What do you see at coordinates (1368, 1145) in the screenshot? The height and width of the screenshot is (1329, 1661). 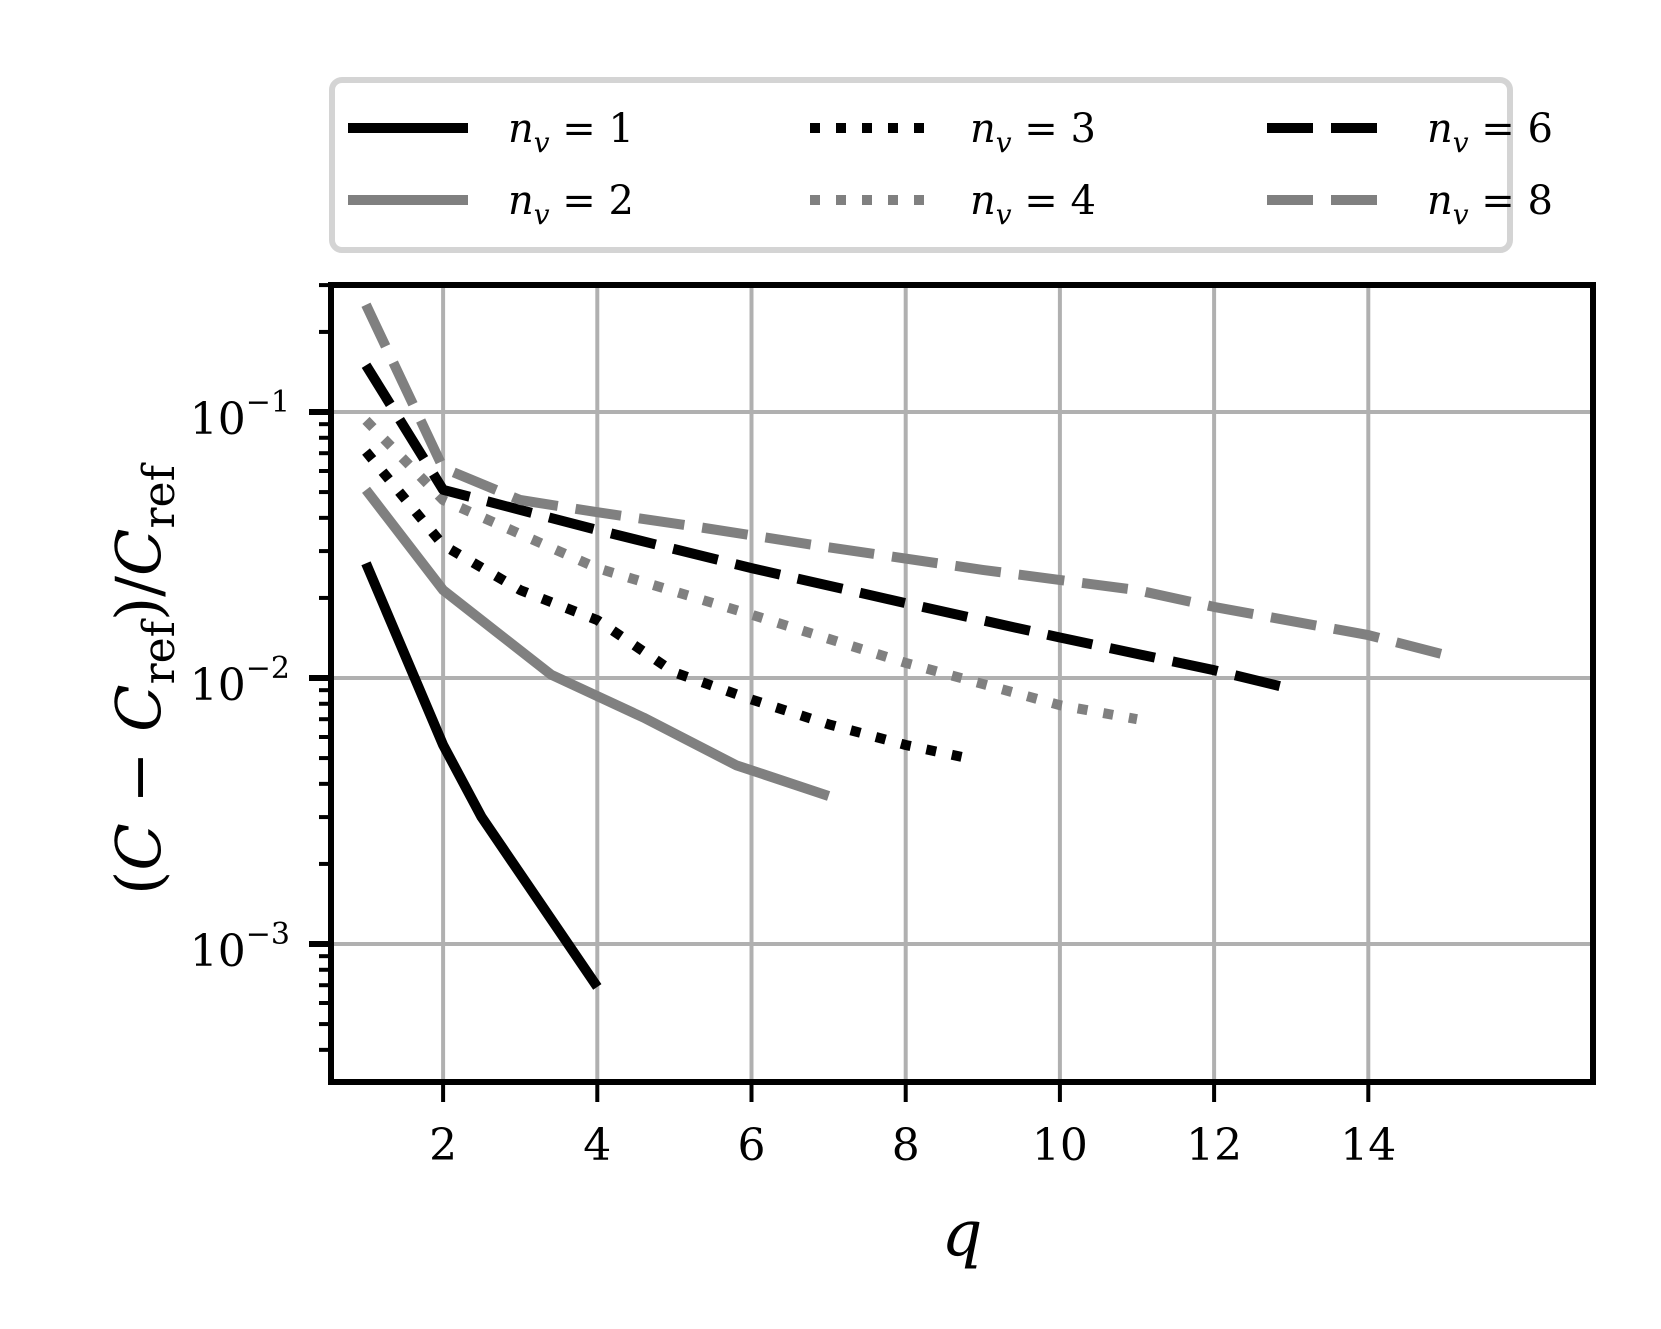 I see `x-tick-label: 14` at bounding box center [1368, 1145].